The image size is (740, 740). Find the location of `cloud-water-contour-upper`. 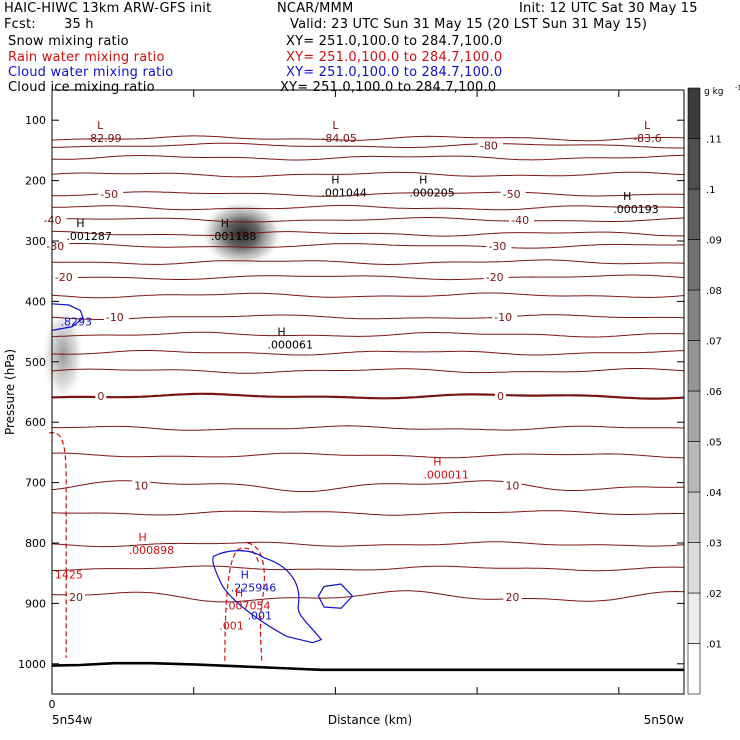

cloud-water-contour-upper is located at coordinates (67, 317).